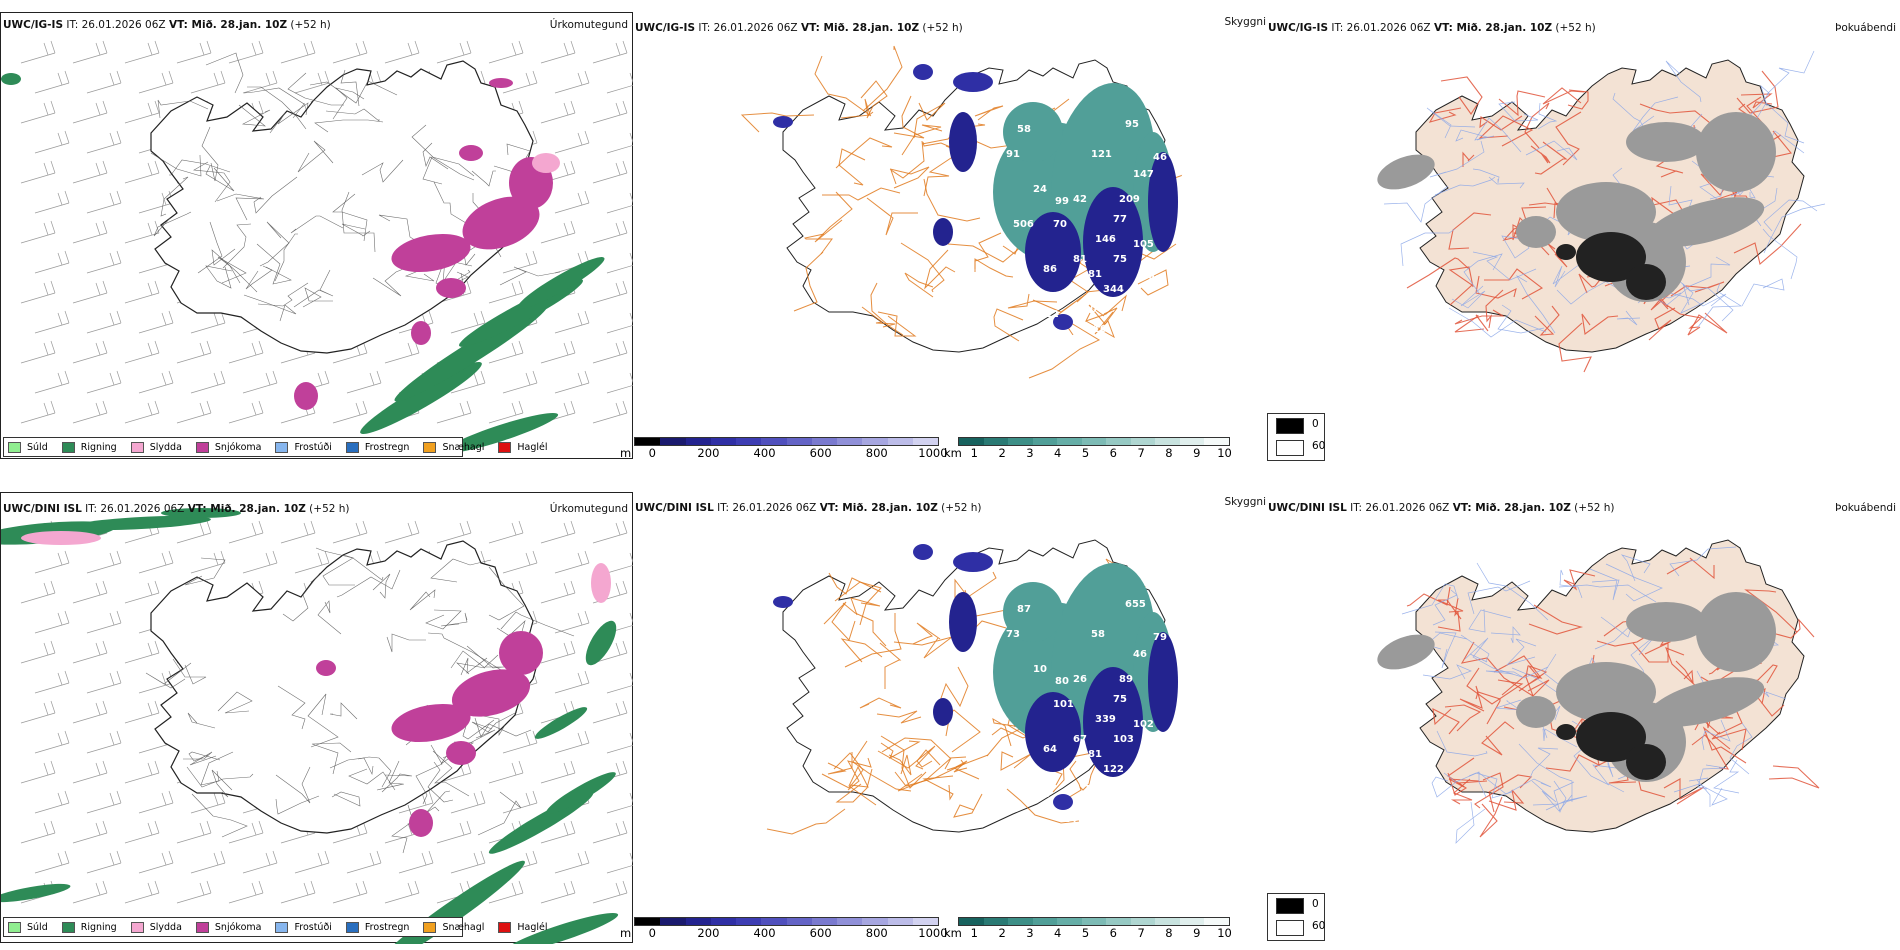  Describe the element at coordinates (1245, 502) in the screenshot. I see `panel-title: Skyggni` at that location.